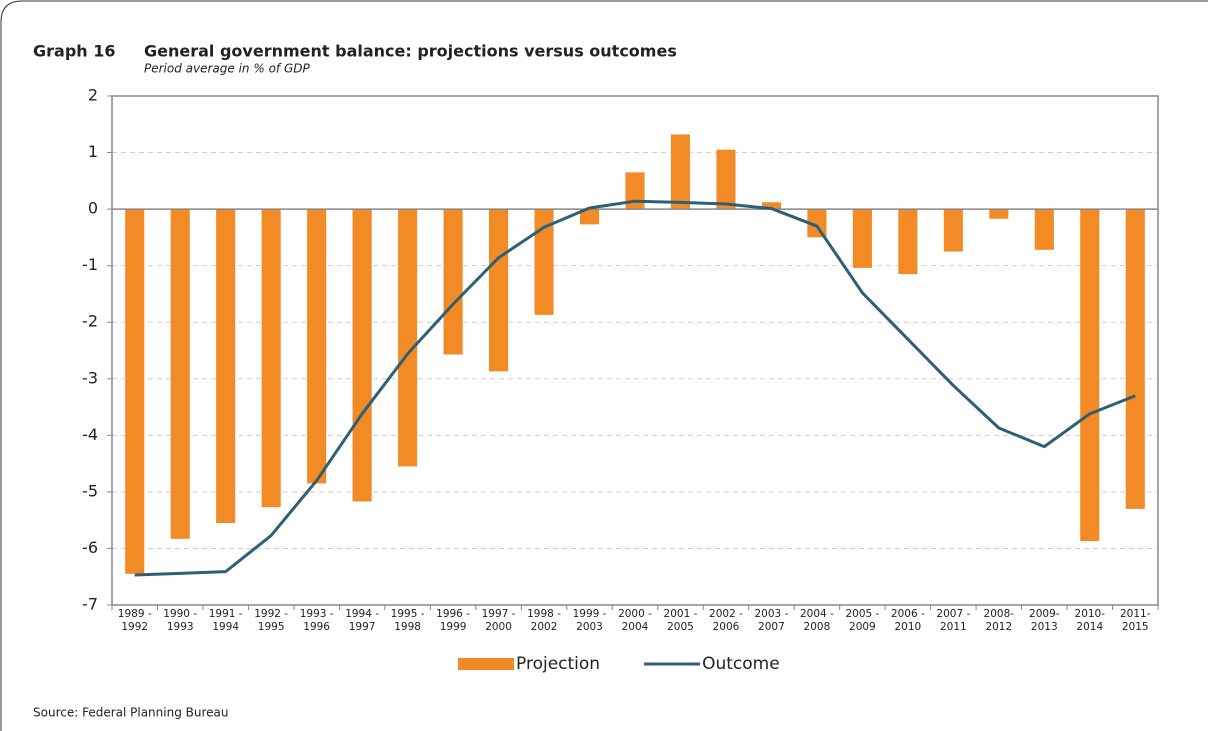 This screenshot has width=1208, height=731. I want to click on y-tick-label: -3, so click(90, 377).